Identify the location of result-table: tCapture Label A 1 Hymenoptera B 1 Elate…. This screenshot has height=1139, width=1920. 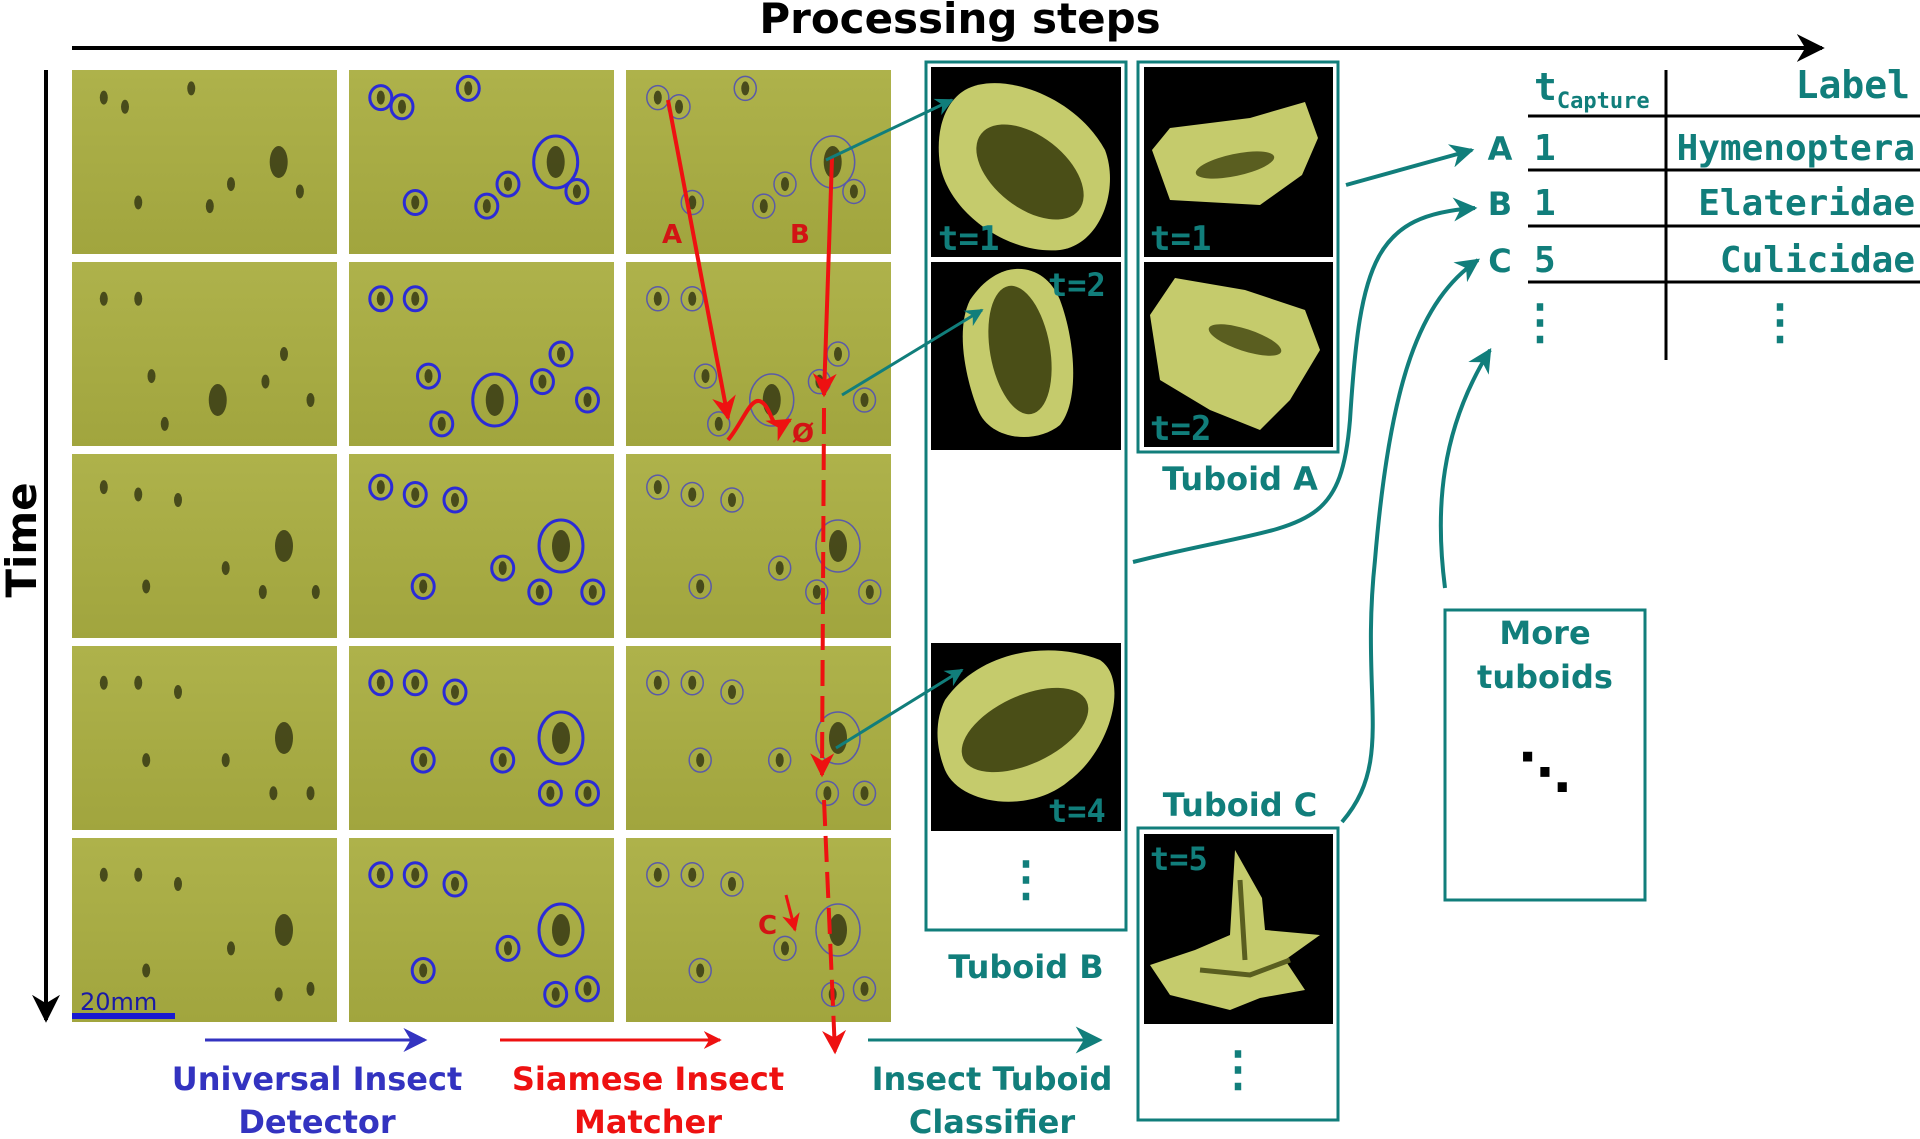
(1704, 211).